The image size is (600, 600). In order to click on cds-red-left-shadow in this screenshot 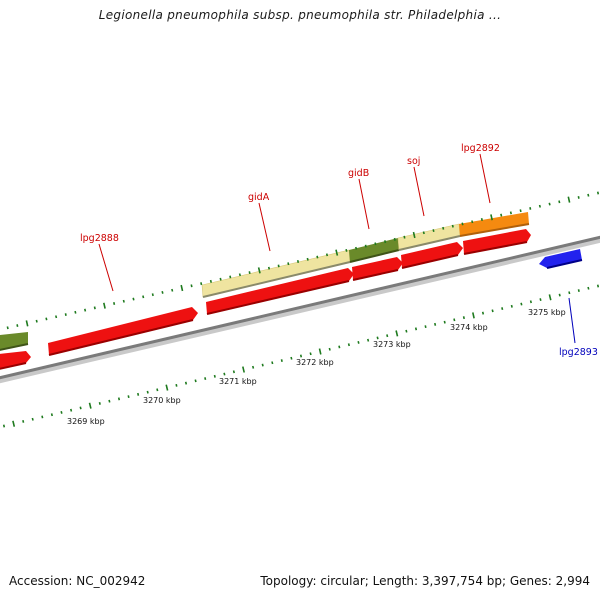, I will do `click(13, 366)`.